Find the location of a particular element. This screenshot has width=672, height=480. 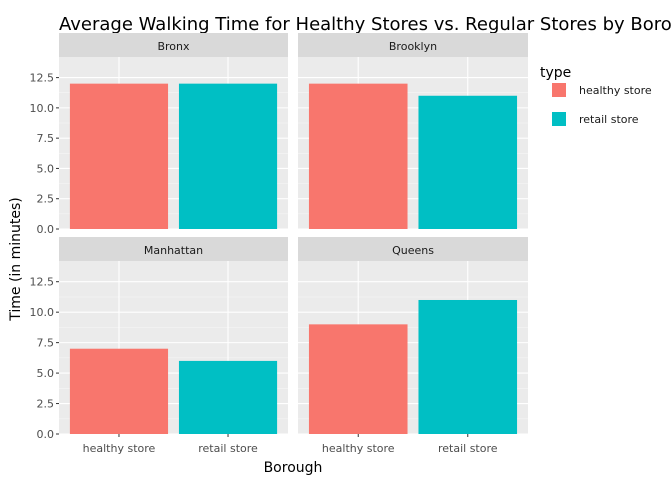

x-axis-label: Borough is located at coordinates (293, 468).